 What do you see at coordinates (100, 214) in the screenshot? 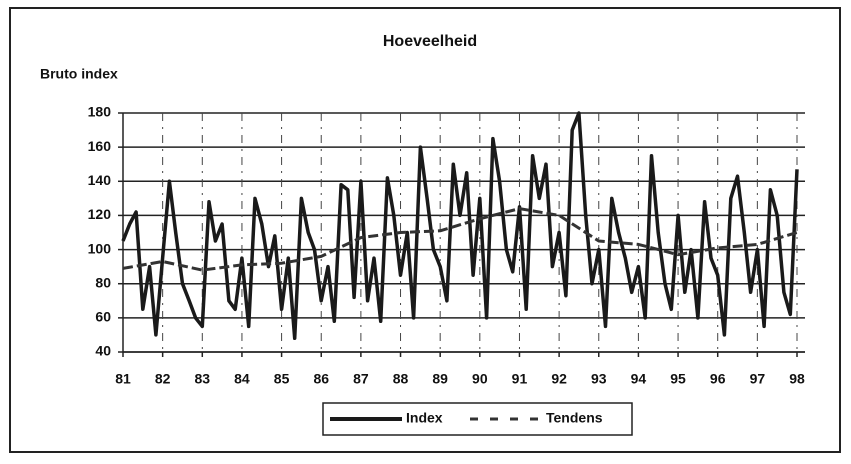
I see `y-tick-label: 120` at bounding box center [100, 214].